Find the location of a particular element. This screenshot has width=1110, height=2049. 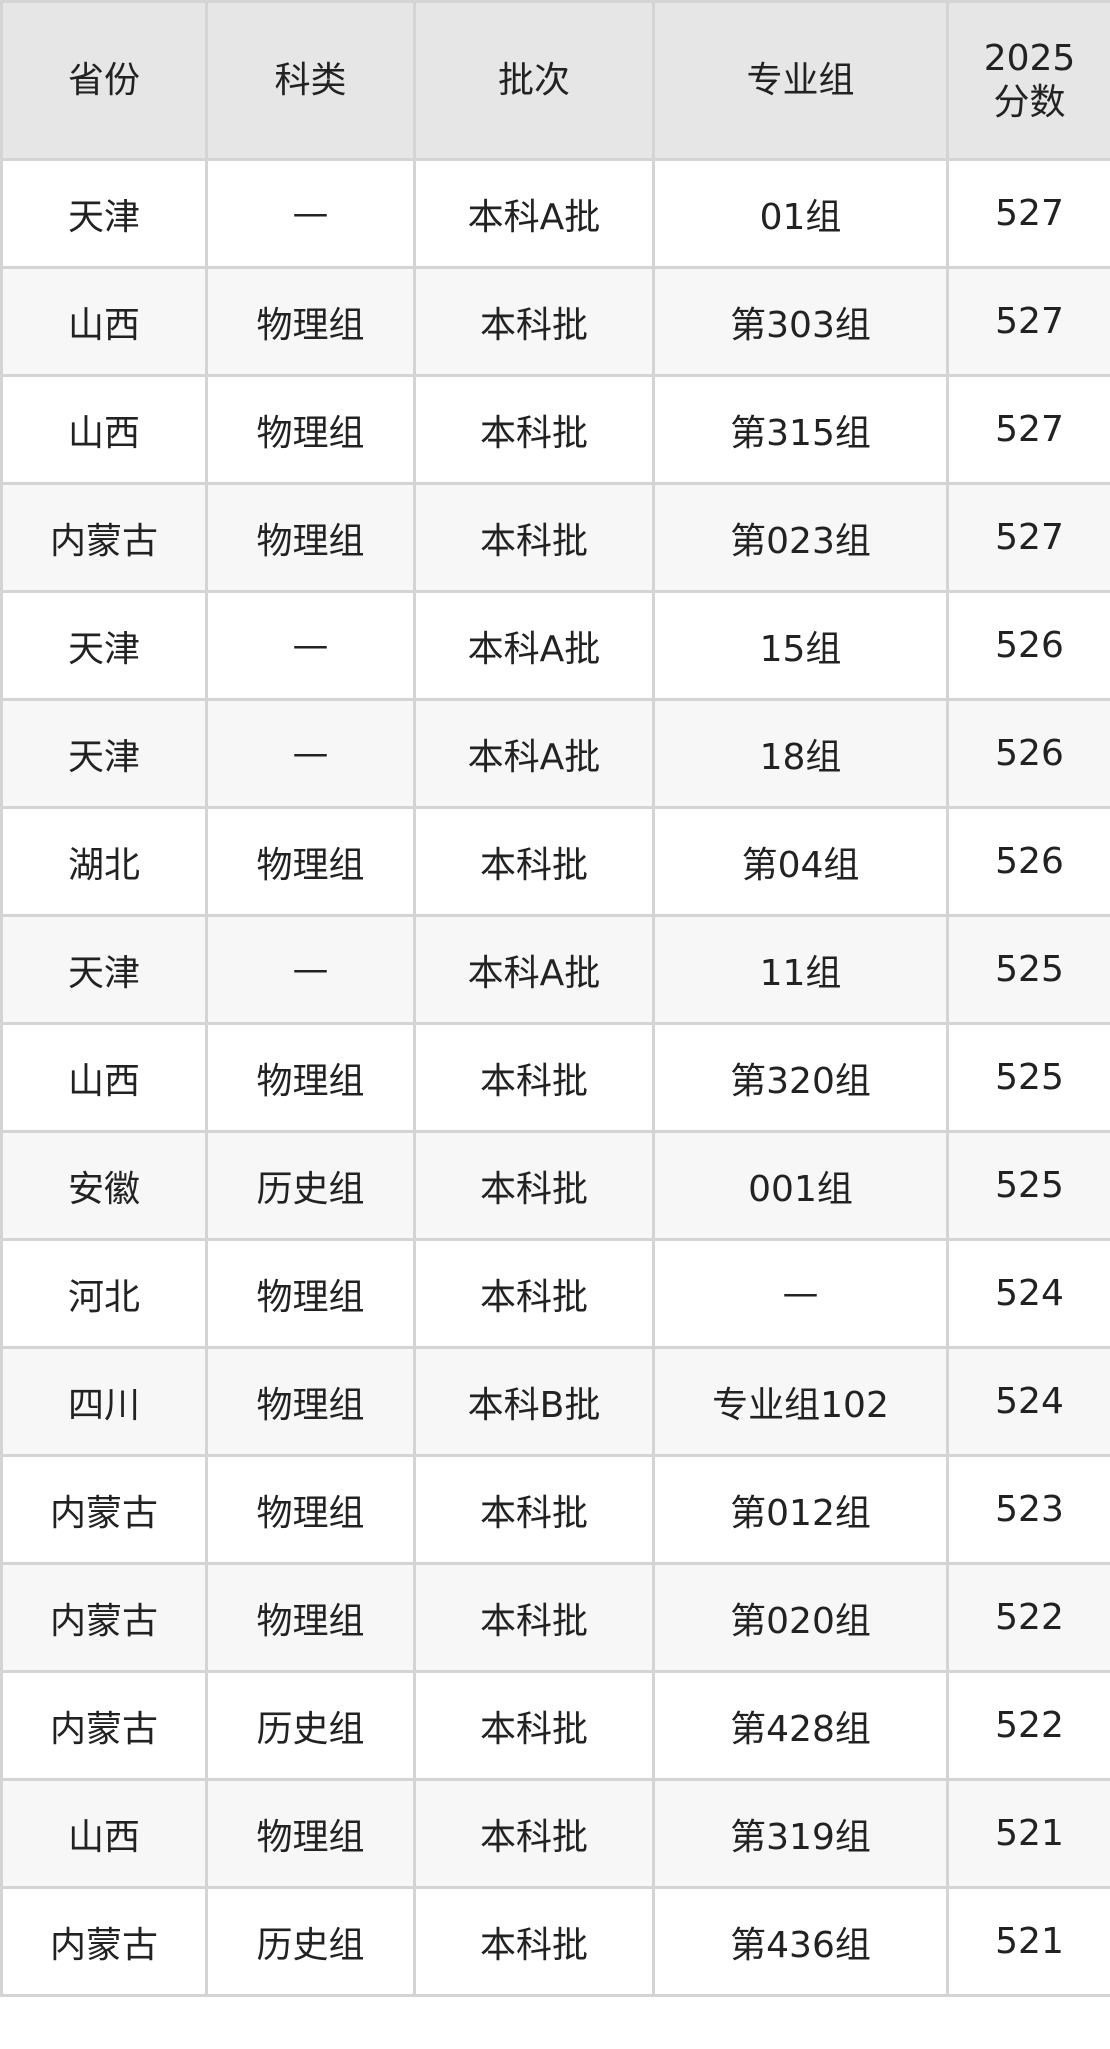

cell-major-group: 第315组 is located at coordinates (800, 429).